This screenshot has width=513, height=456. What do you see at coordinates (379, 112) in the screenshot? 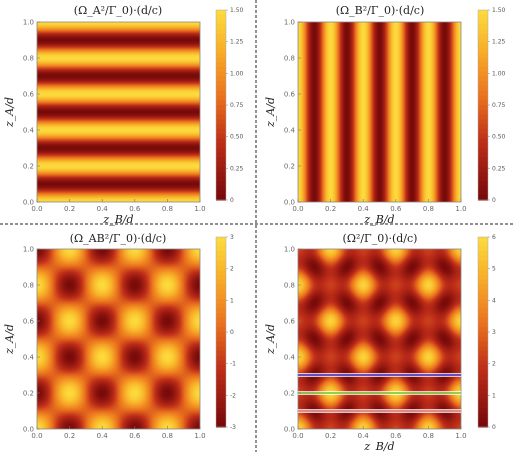
I see `plot-frame` at bounding box center [379, 112].